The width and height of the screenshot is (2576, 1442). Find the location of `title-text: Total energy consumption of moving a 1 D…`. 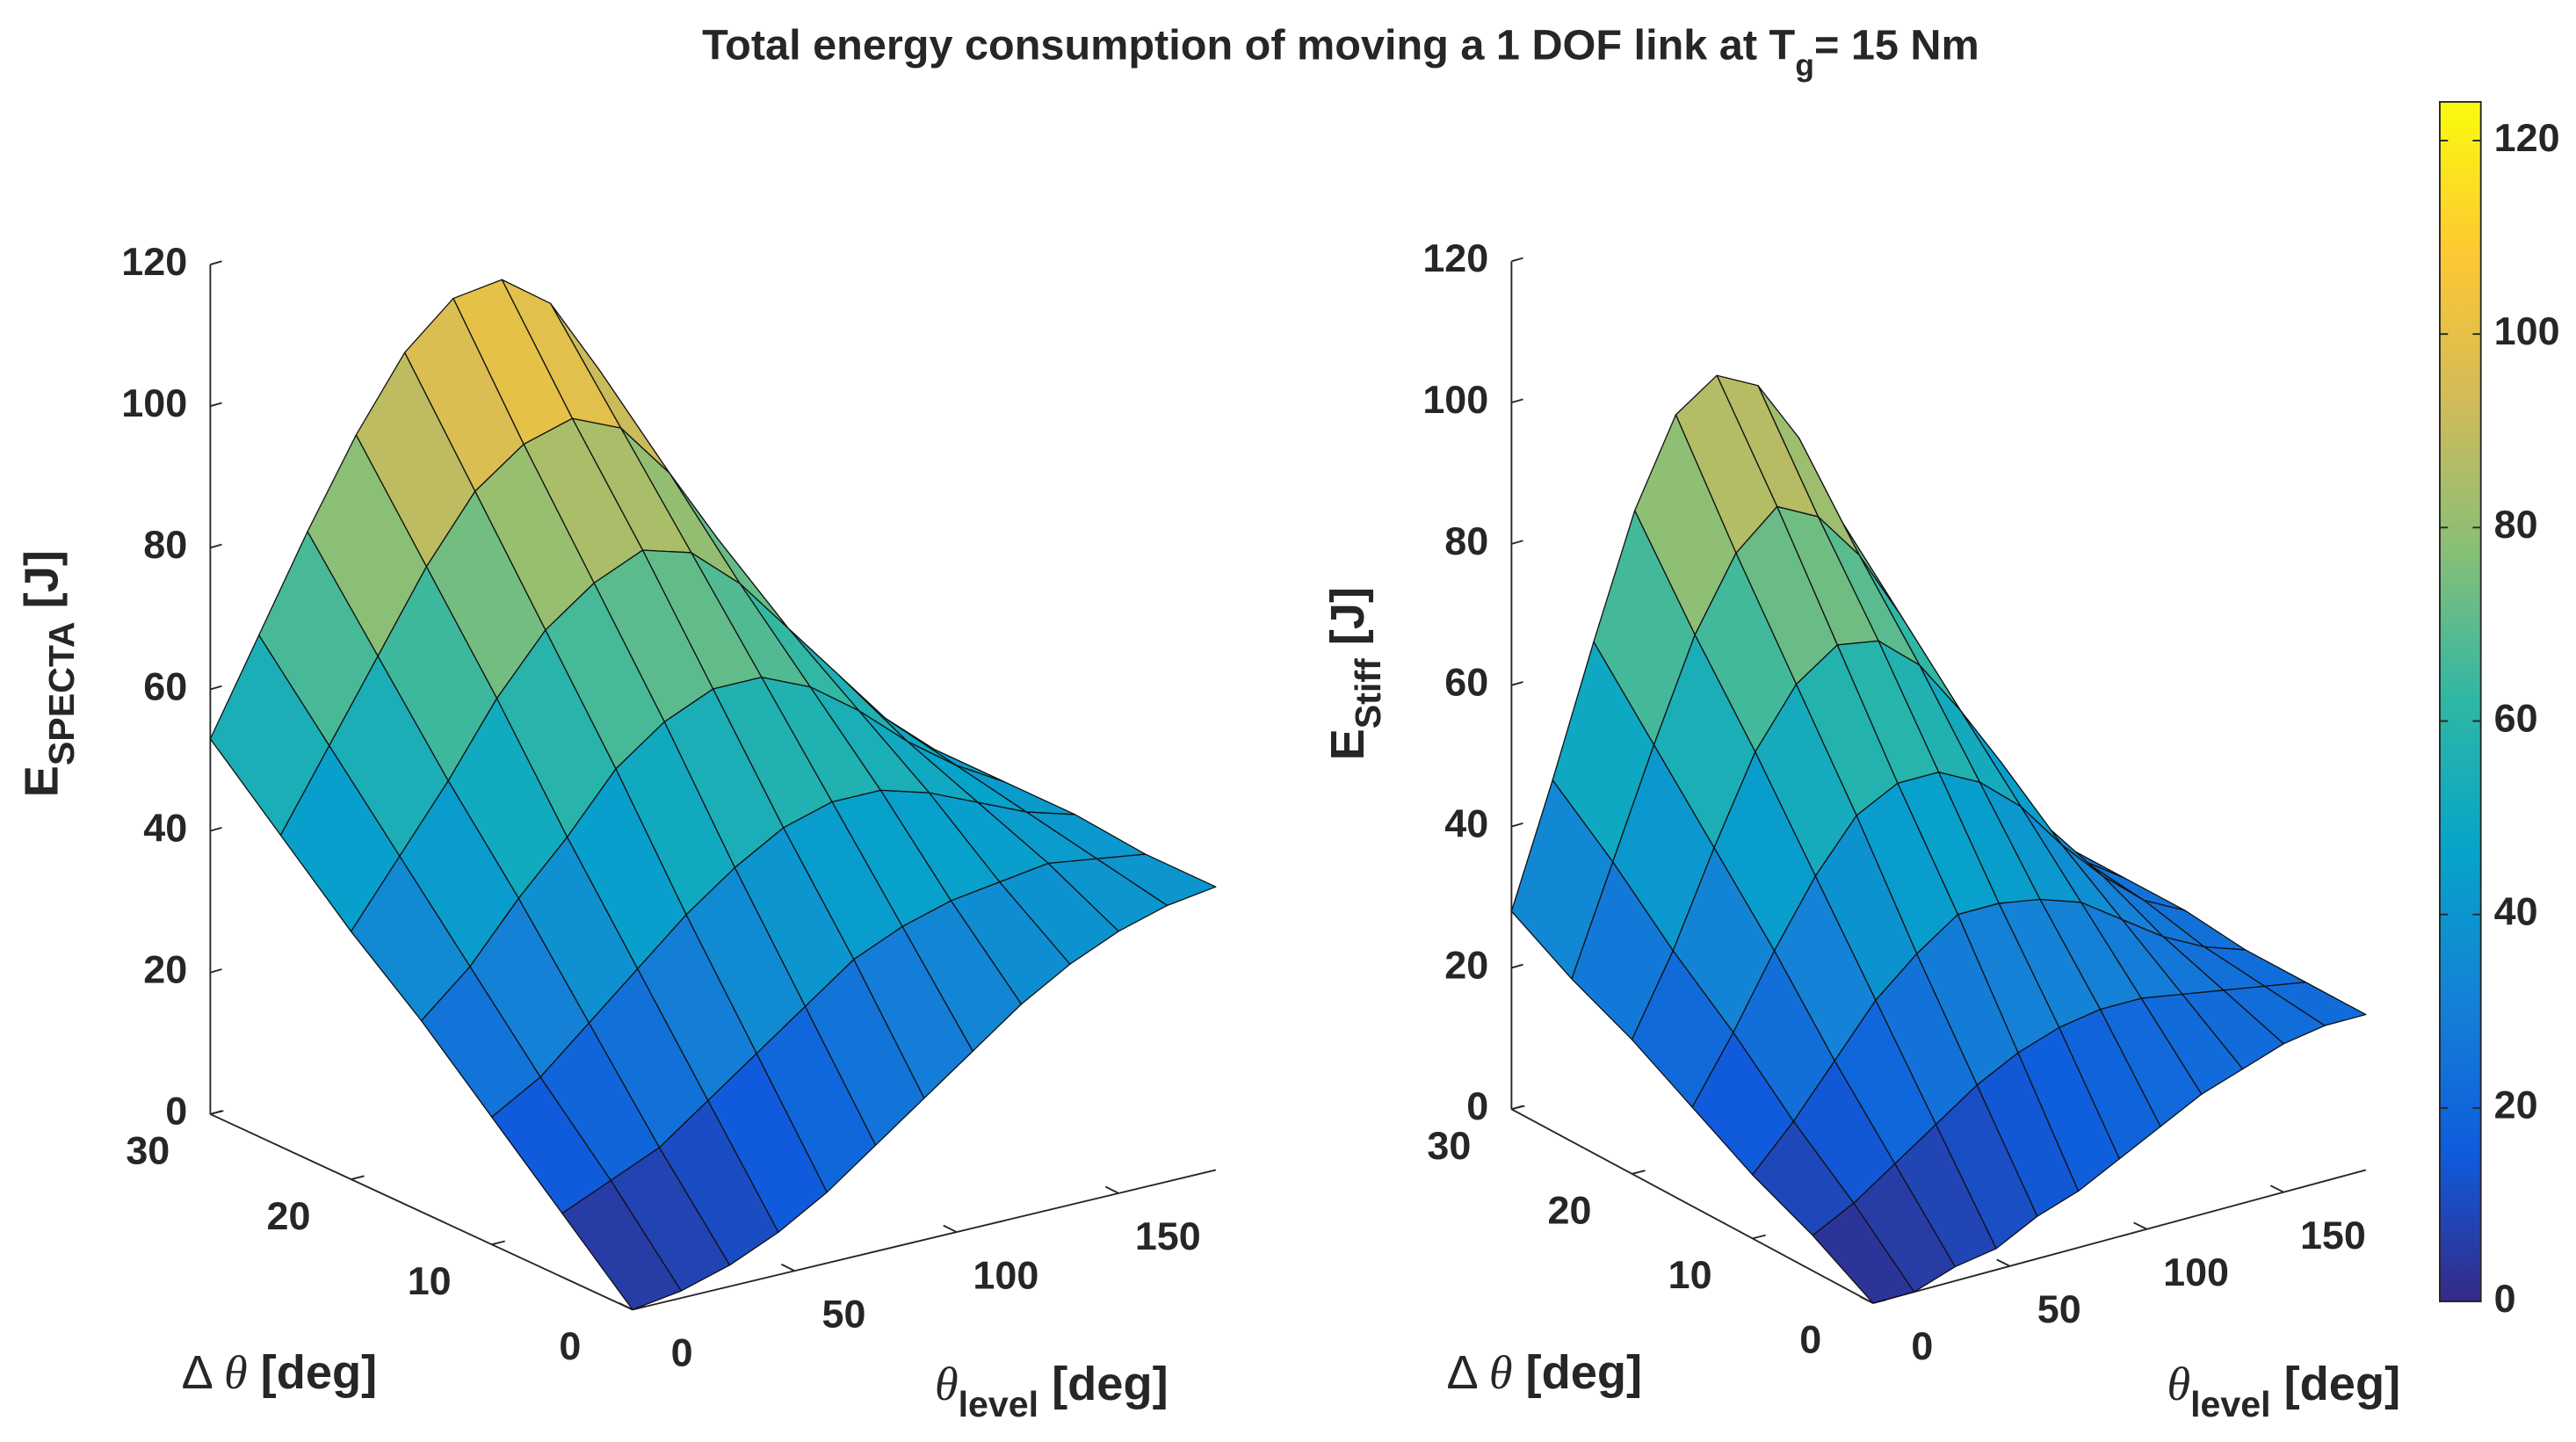

title-text: Total energy consumption of moving a 1 D… is located at coordinates (1248, 45).